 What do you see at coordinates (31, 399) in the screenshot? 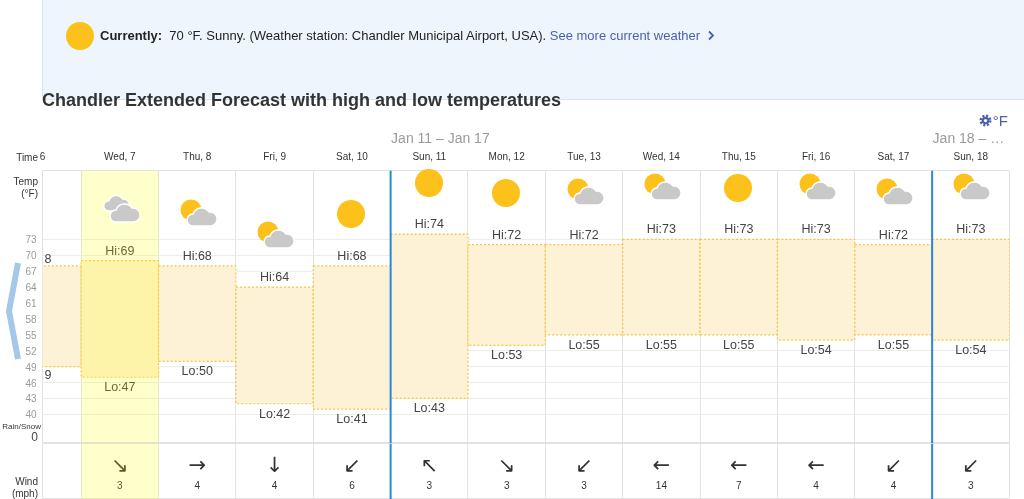
I see `y-tick-label: 43` at bounding box center [31, 399].